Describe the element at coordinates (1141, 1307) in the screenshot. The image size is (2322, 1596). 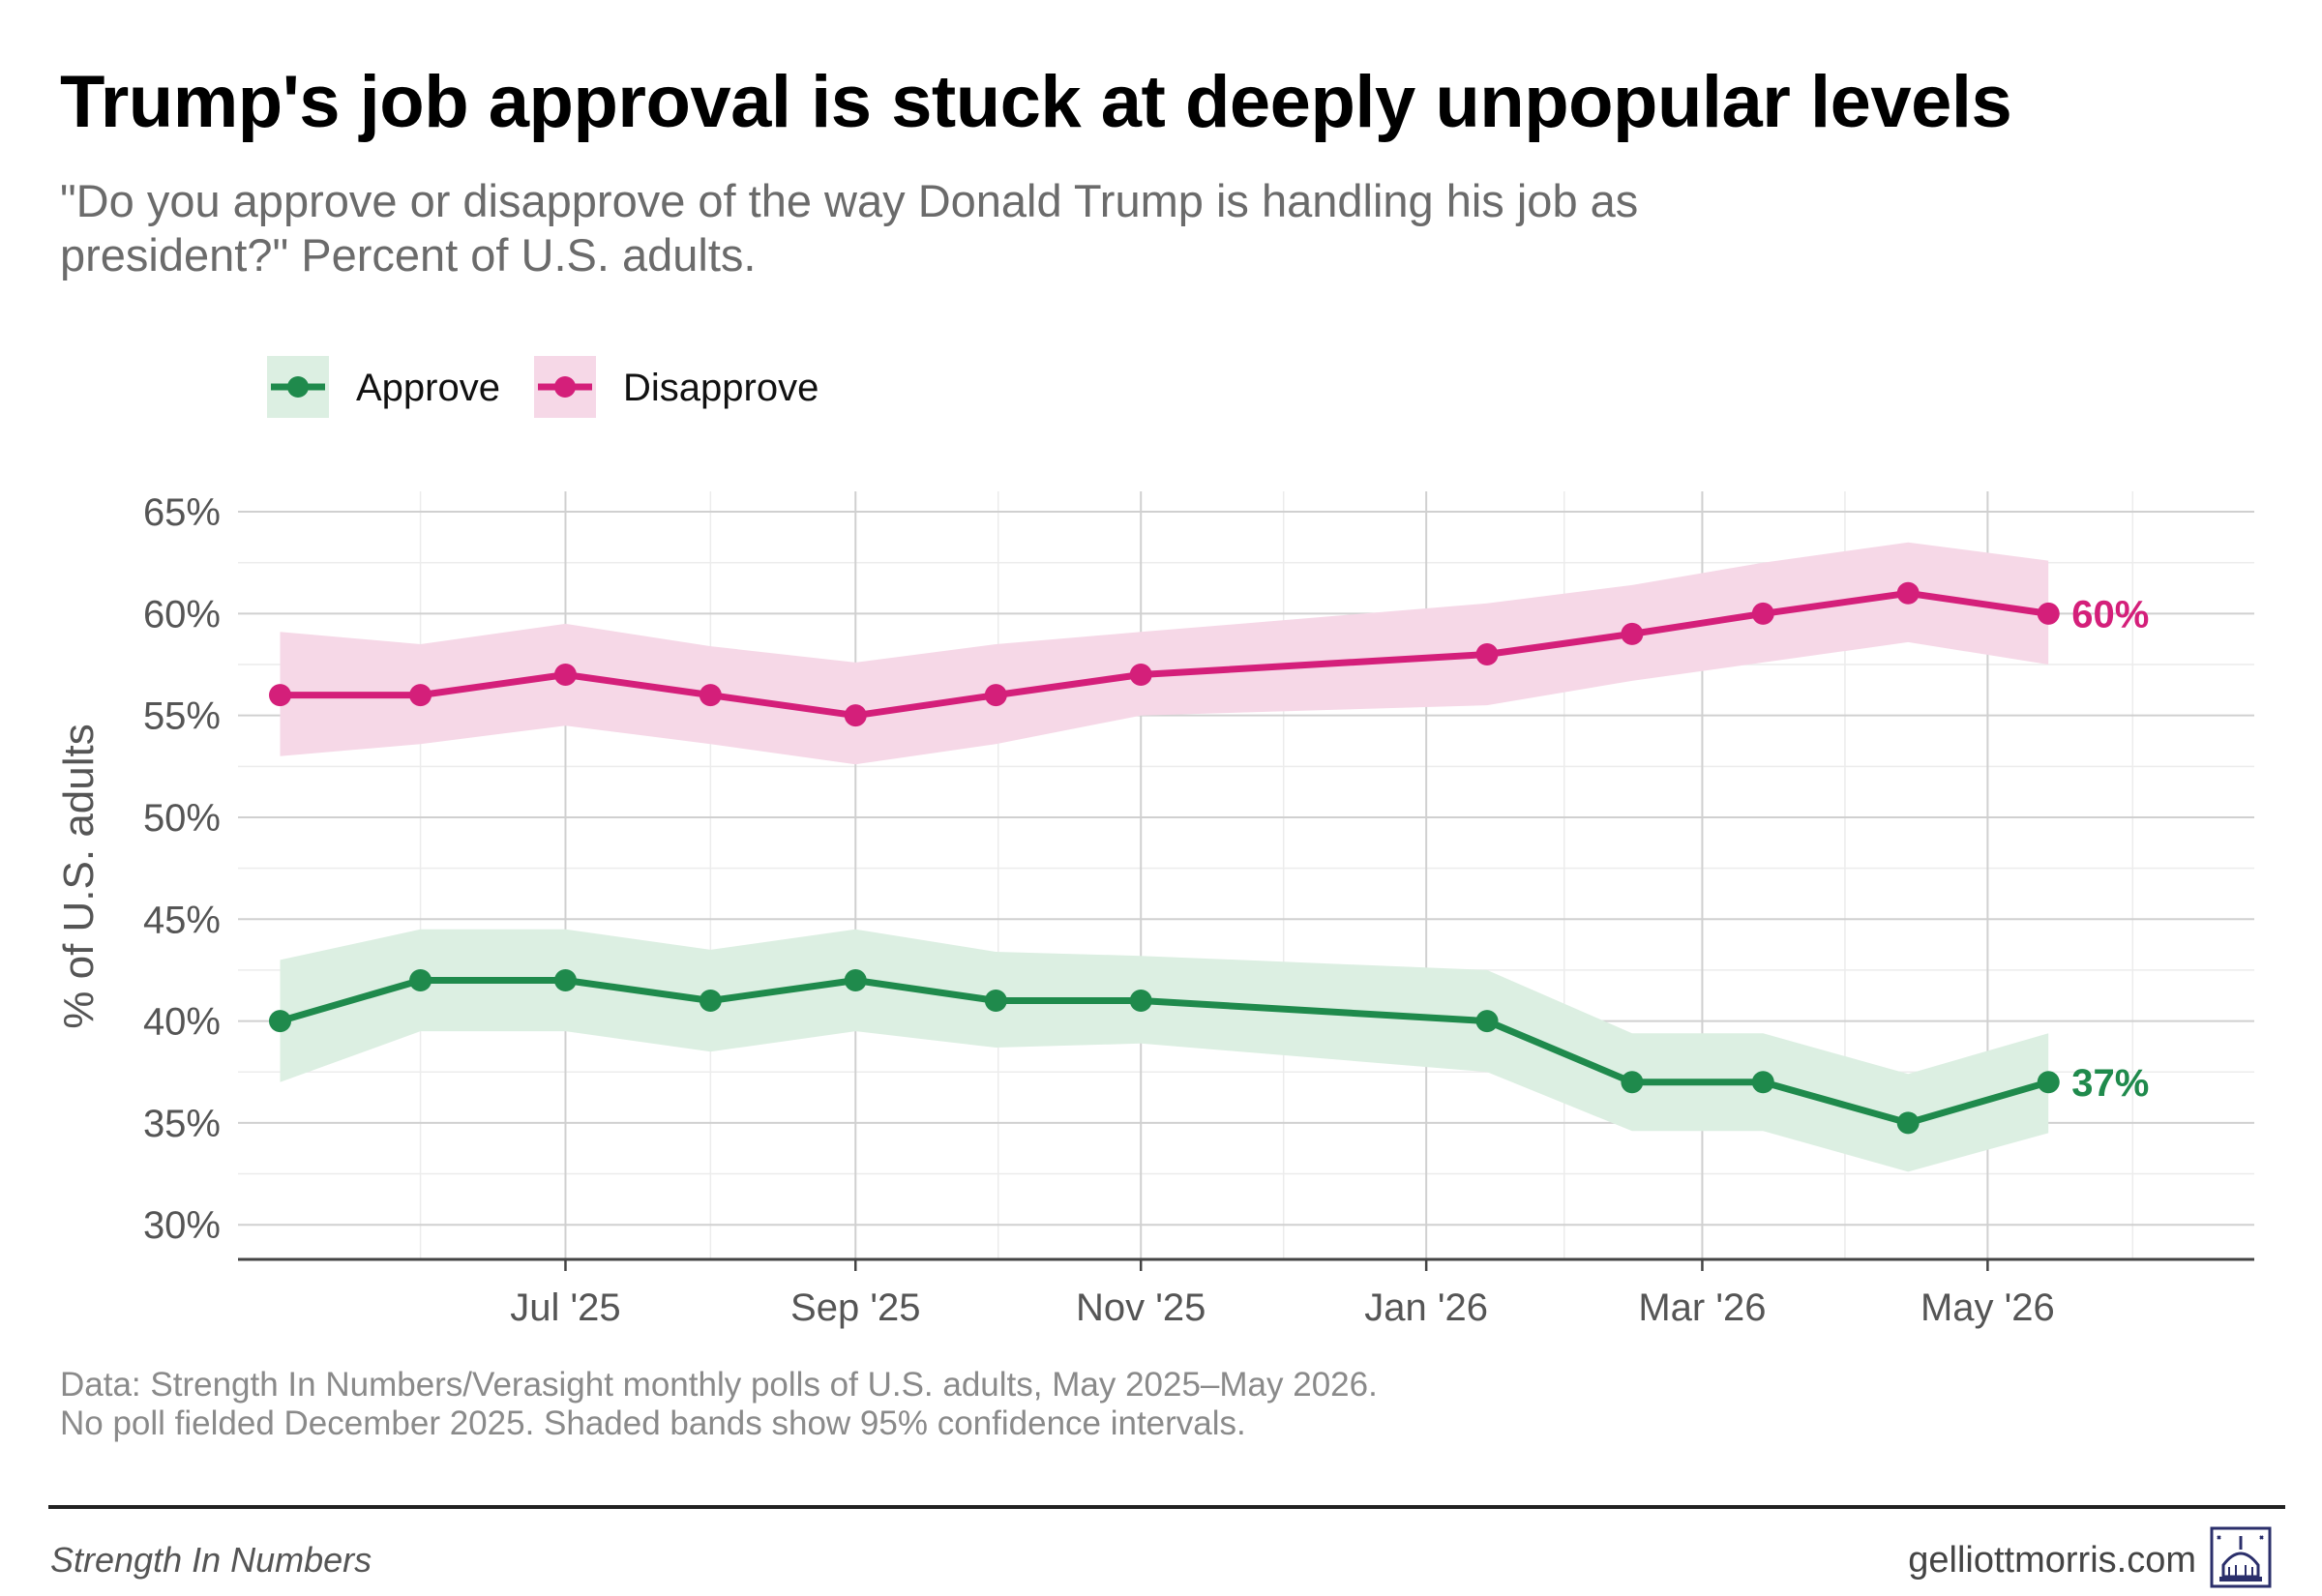
I see `x-tick-label: Nov '25` at that location.